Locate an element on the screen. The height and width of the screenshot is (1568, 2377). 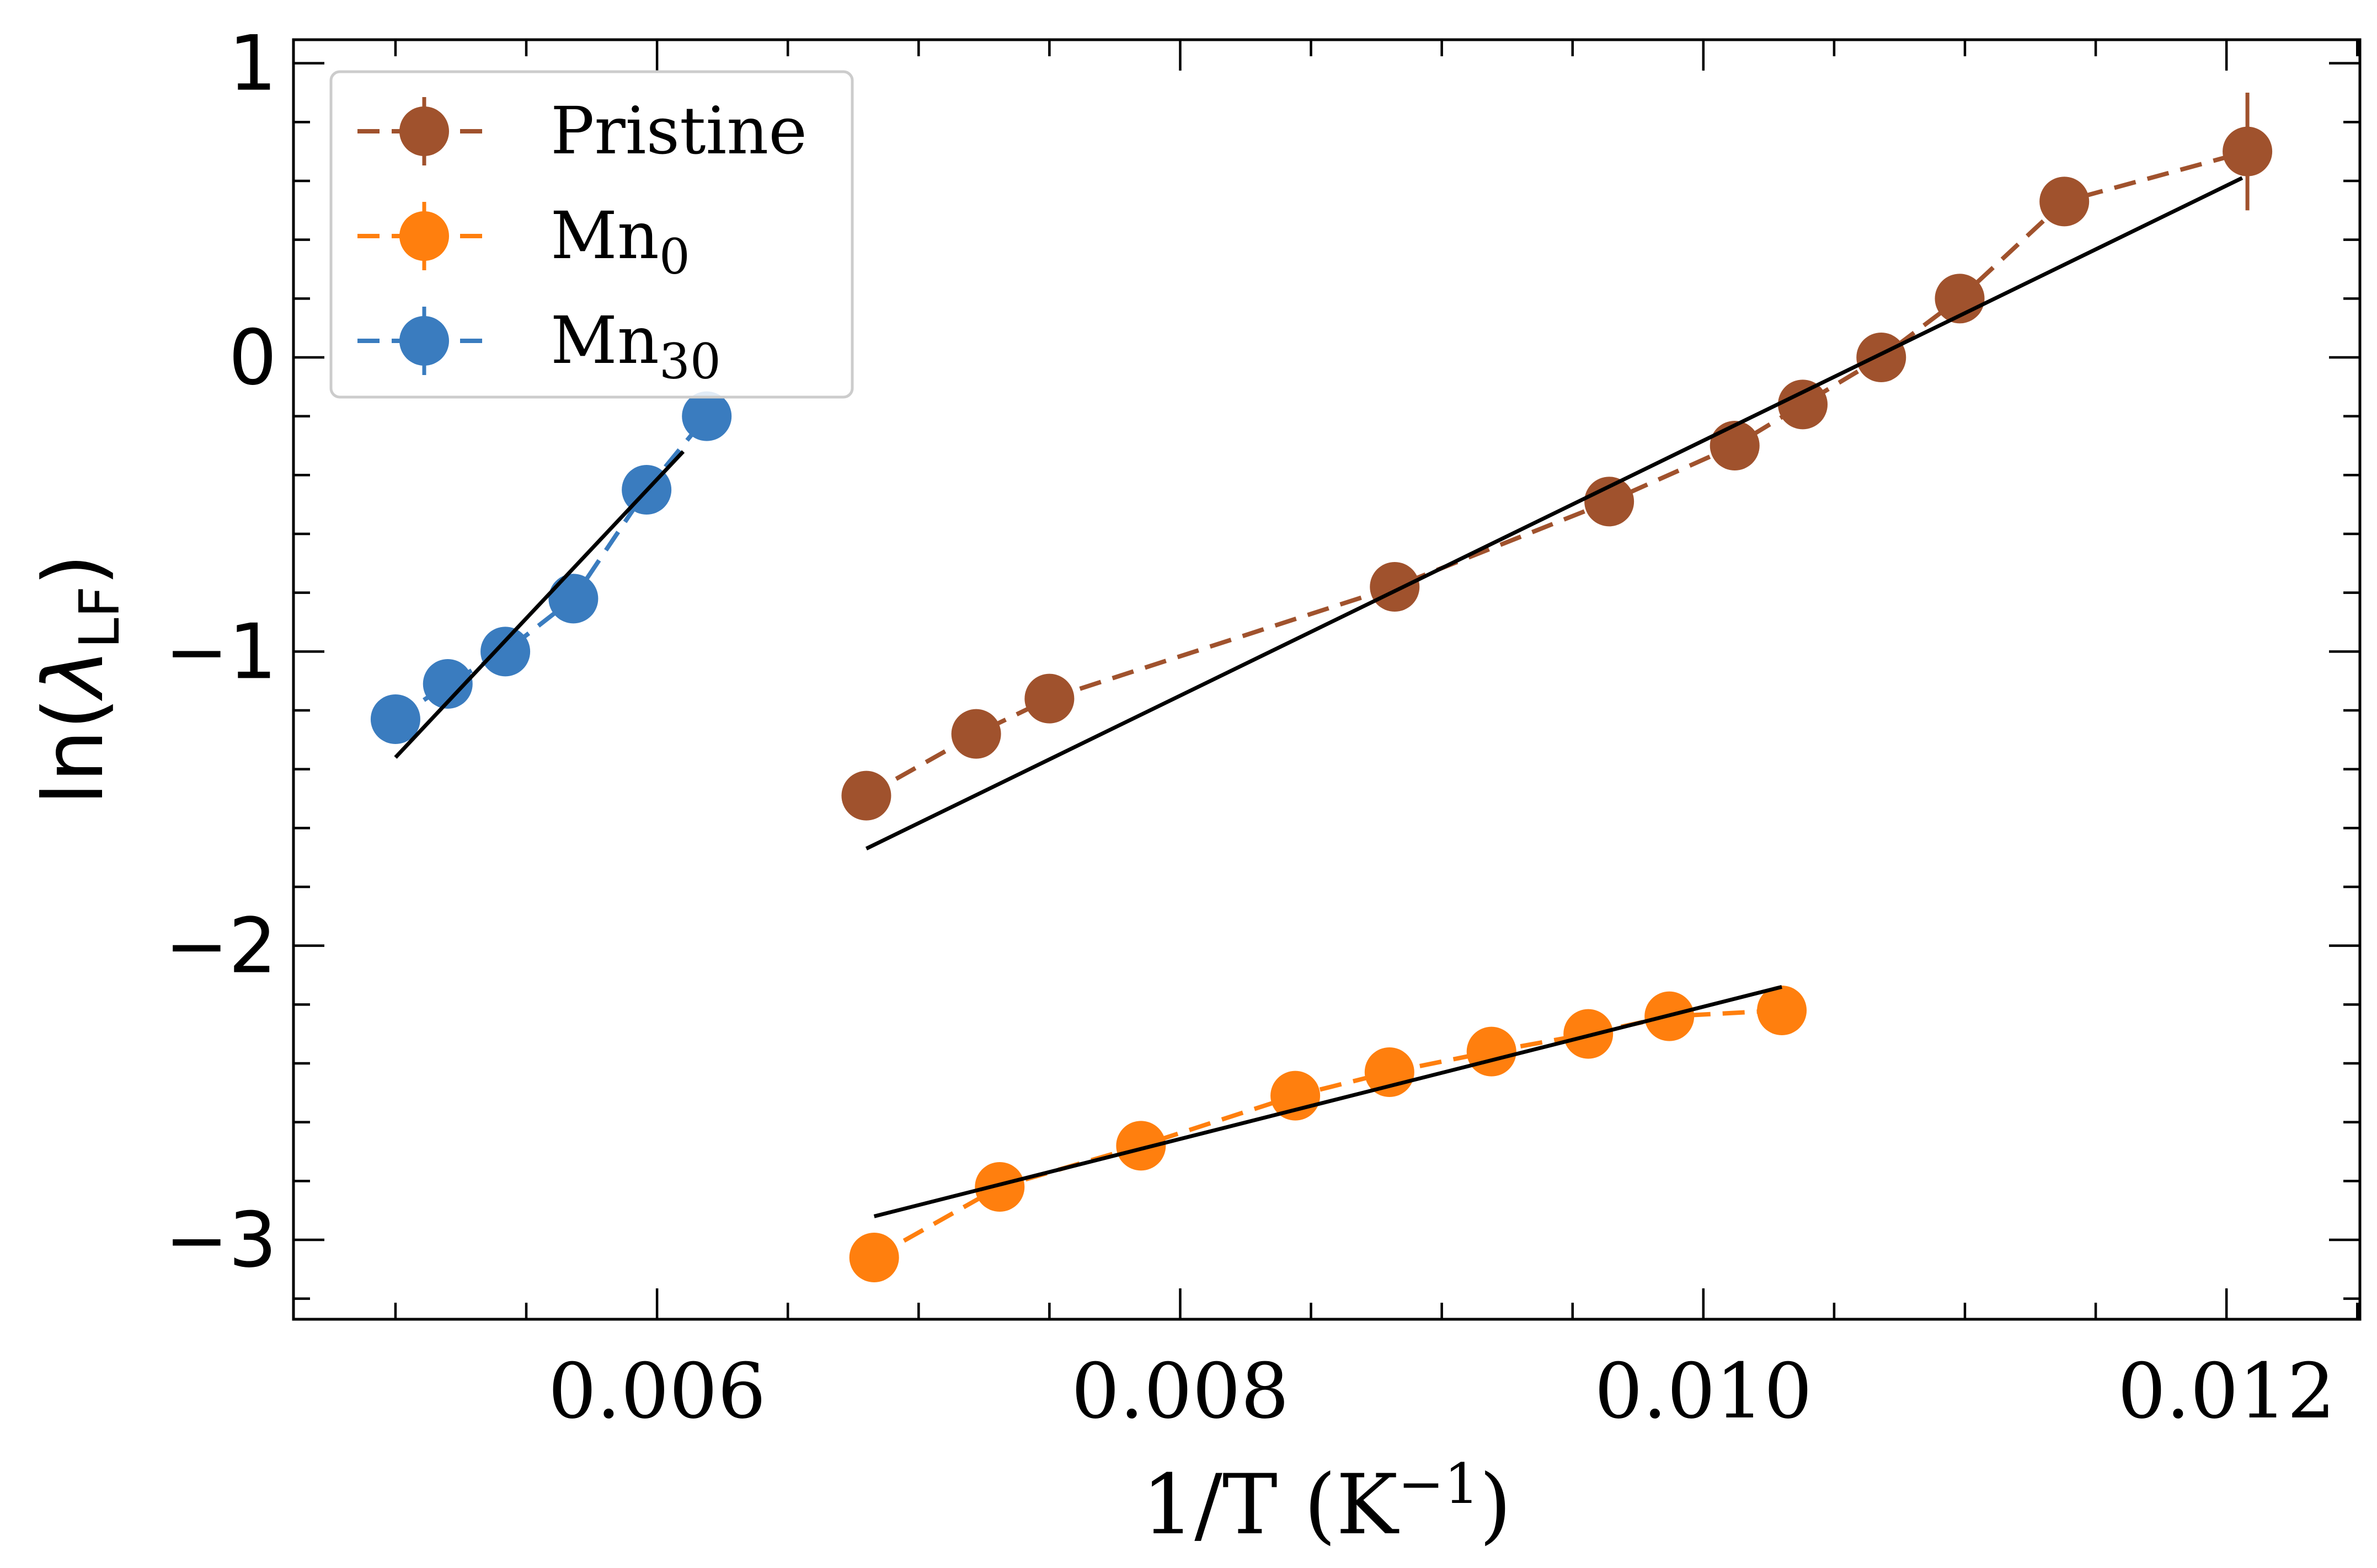
fit-line-mn0 is located at coordinates (1327, 1101).